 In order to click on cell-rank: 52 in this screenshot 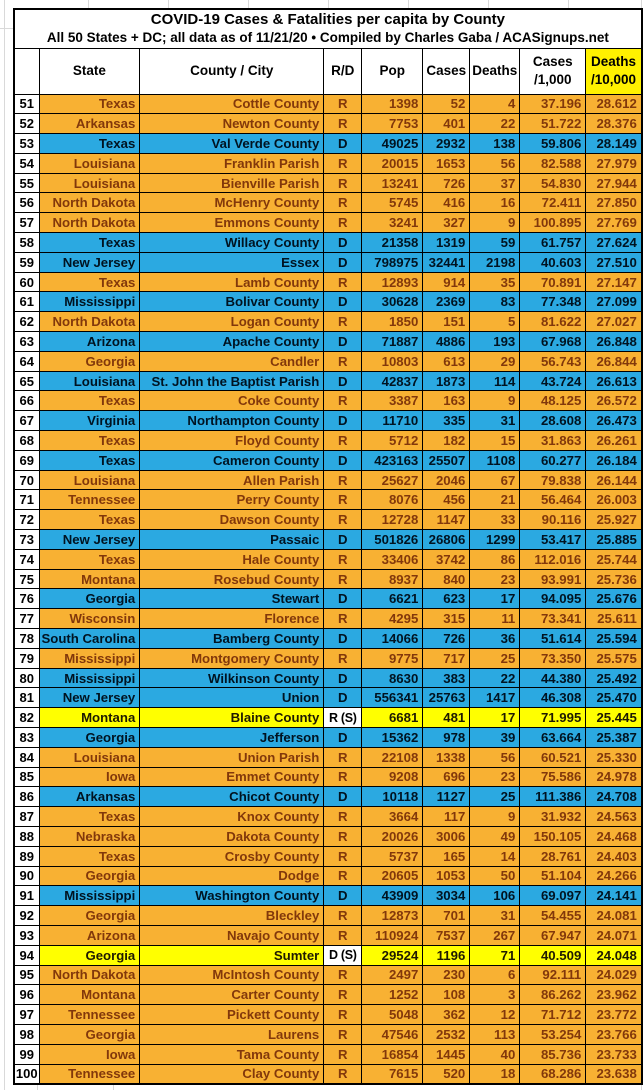, I will do `click(26, 124)`.